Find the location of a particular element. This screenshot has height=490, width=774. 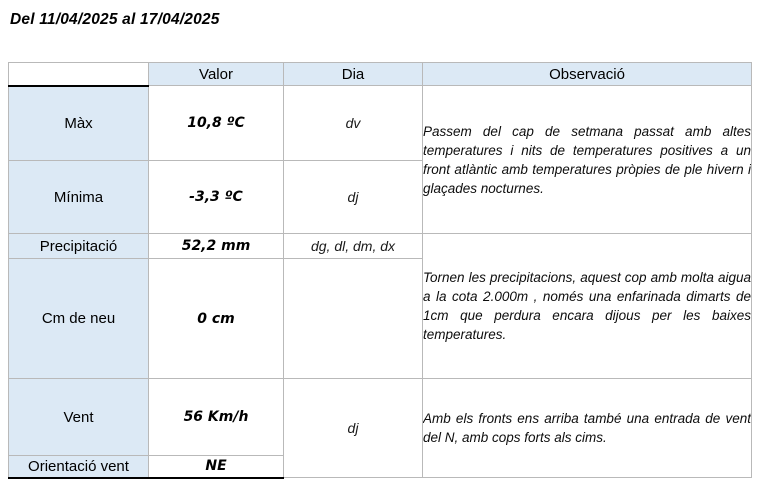

value-max: 10,8 ºC is located at coordinates (216, 123).